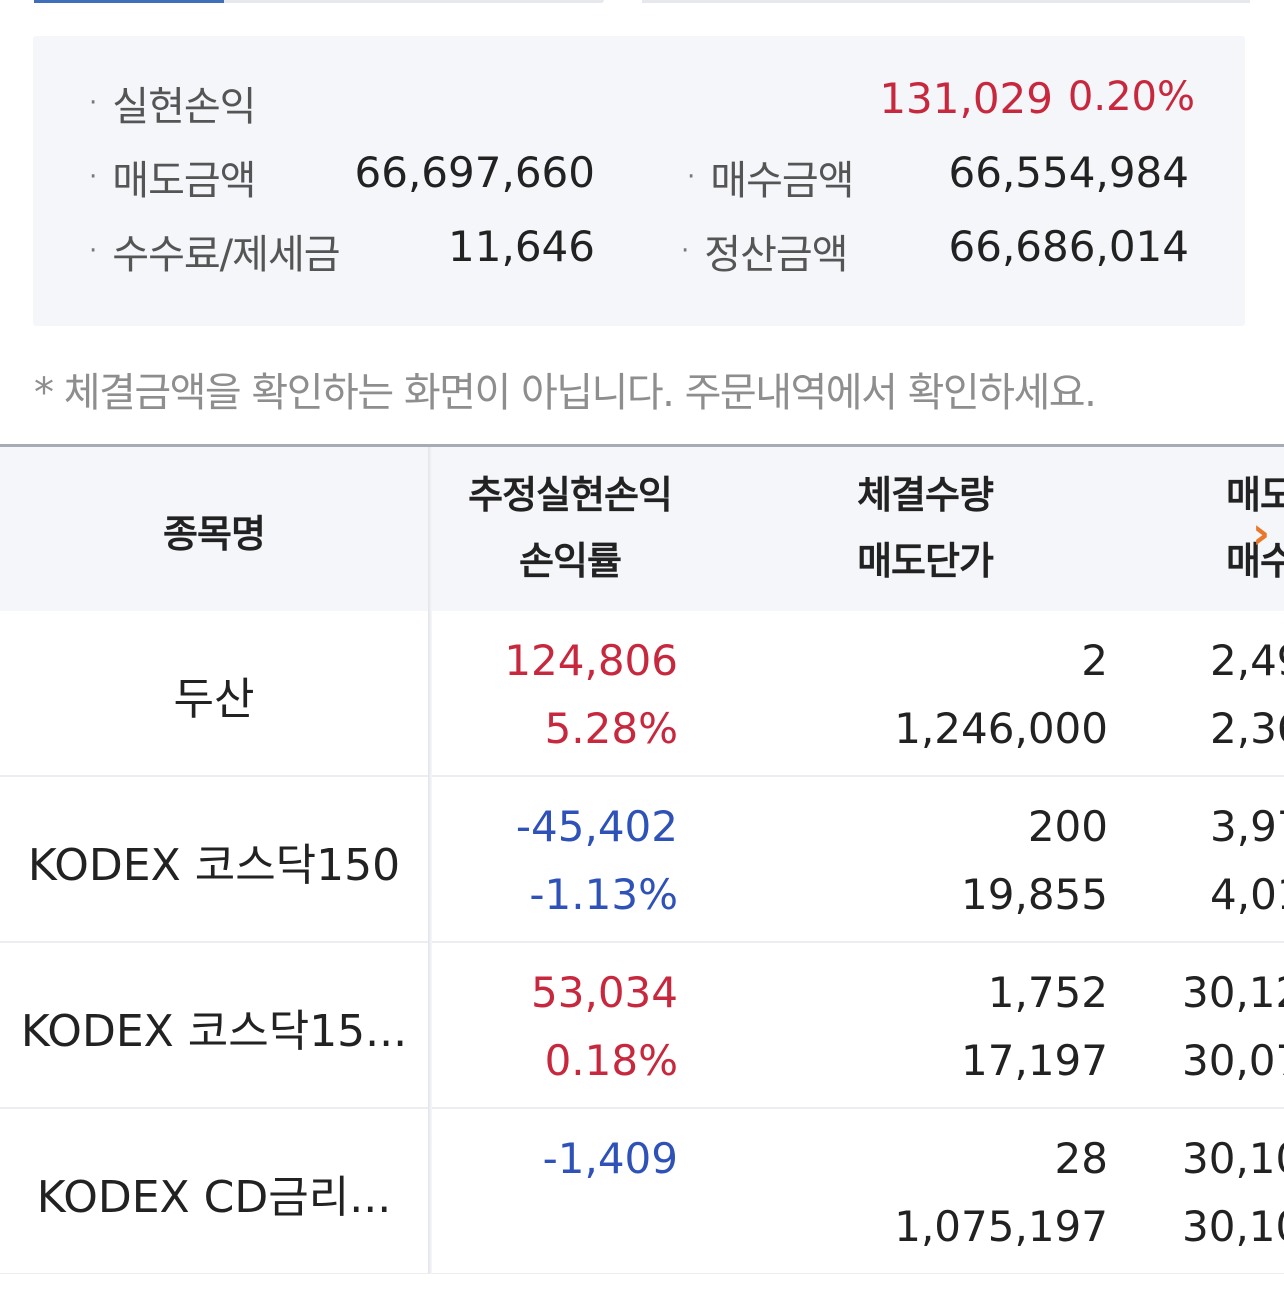  What do you see at coordinates (474, 172) in the screenshot?
I see `sell-amount-value: 66,697,660` at bounding box center [474, 172].